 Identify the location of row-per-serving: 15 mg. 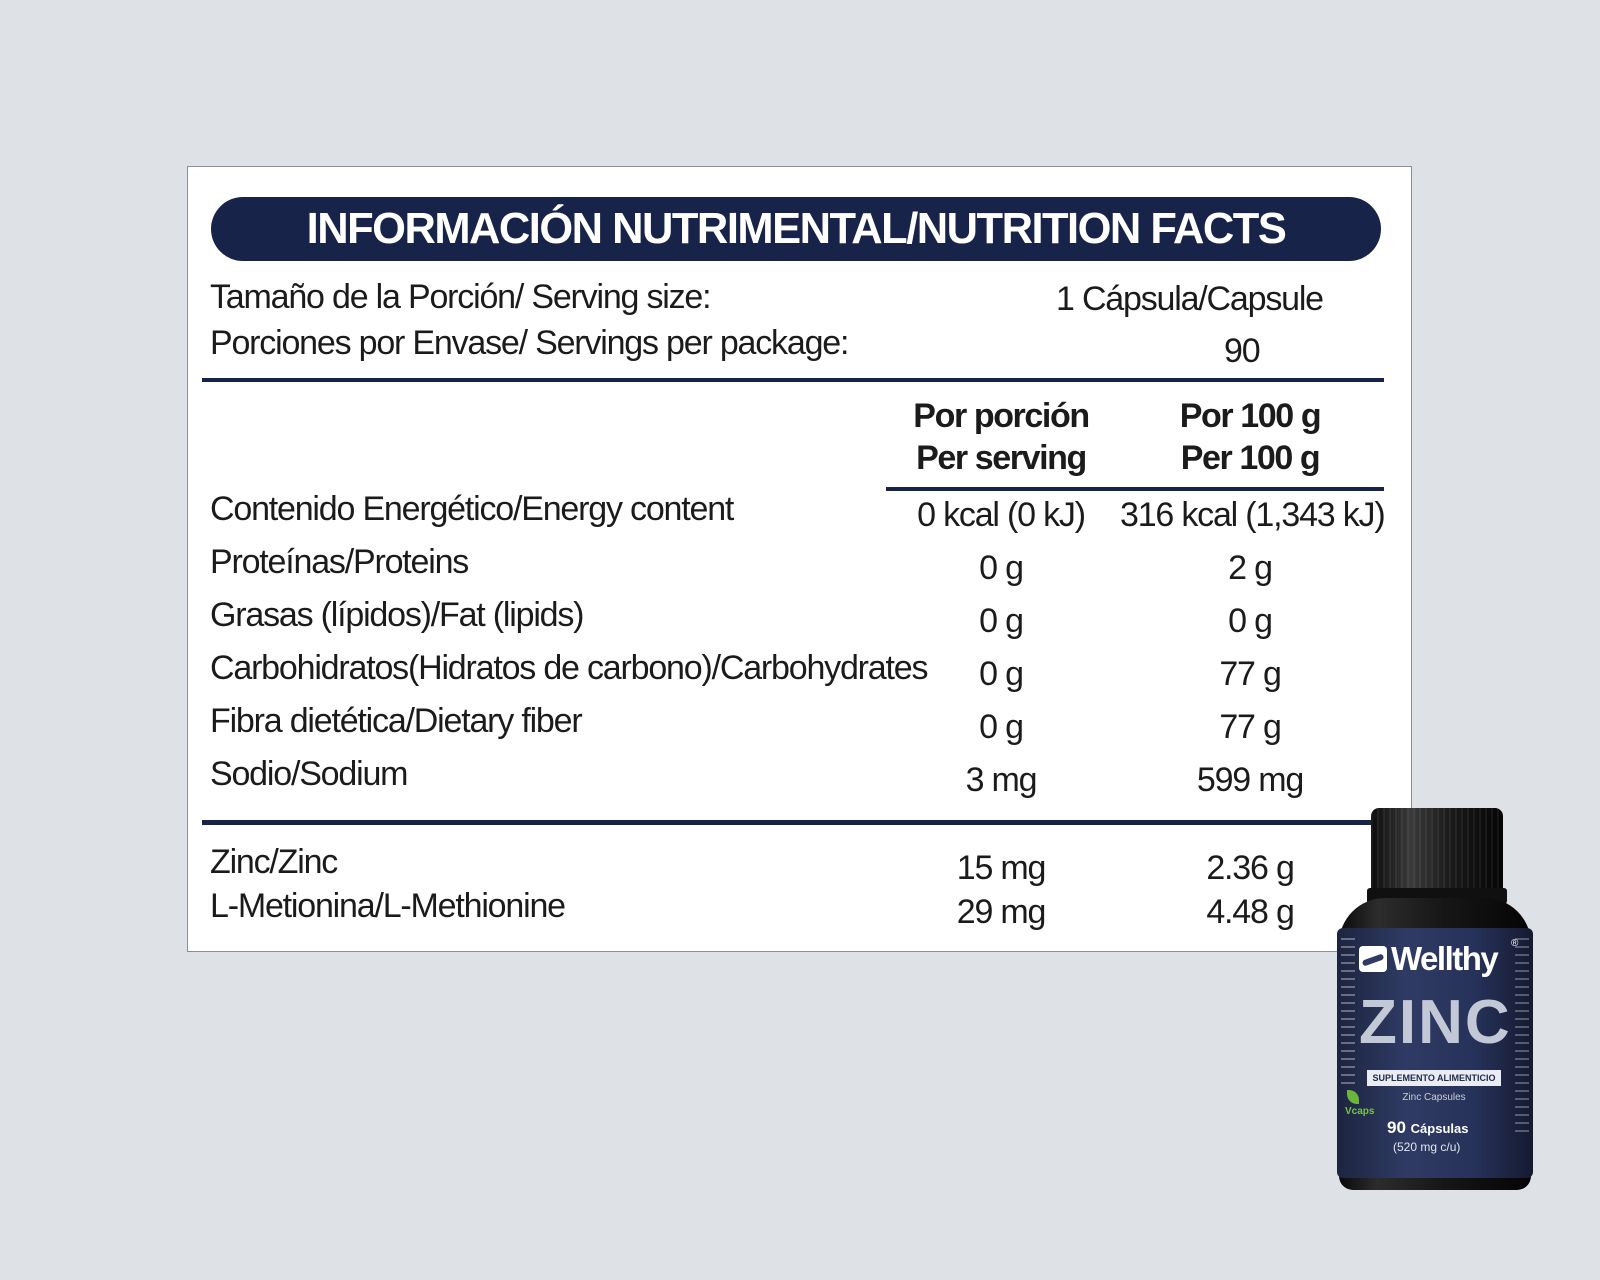
(1001, 868).